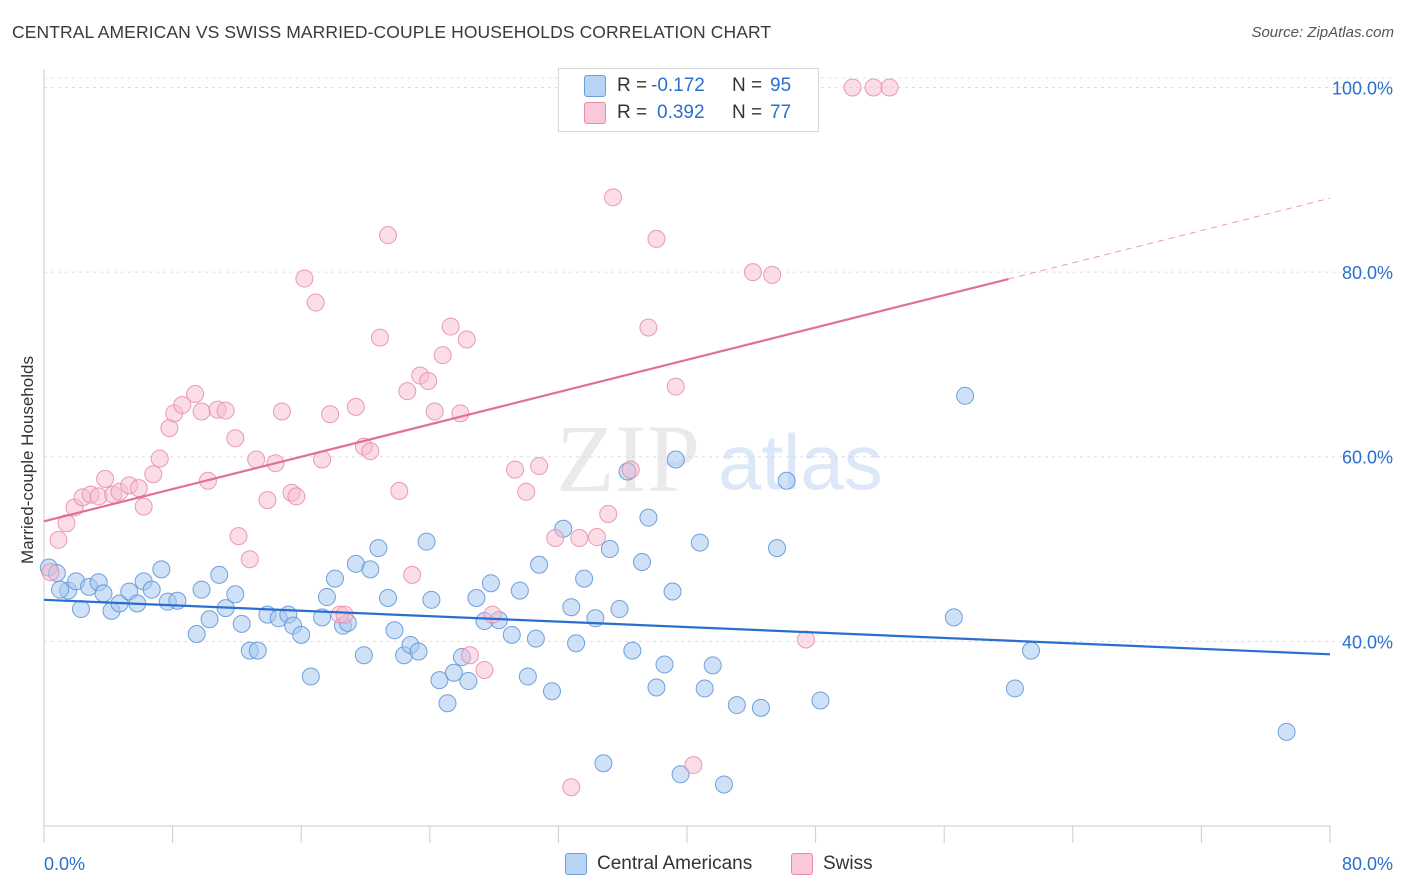  I want to click on n-value: 95, so click(781, 85).